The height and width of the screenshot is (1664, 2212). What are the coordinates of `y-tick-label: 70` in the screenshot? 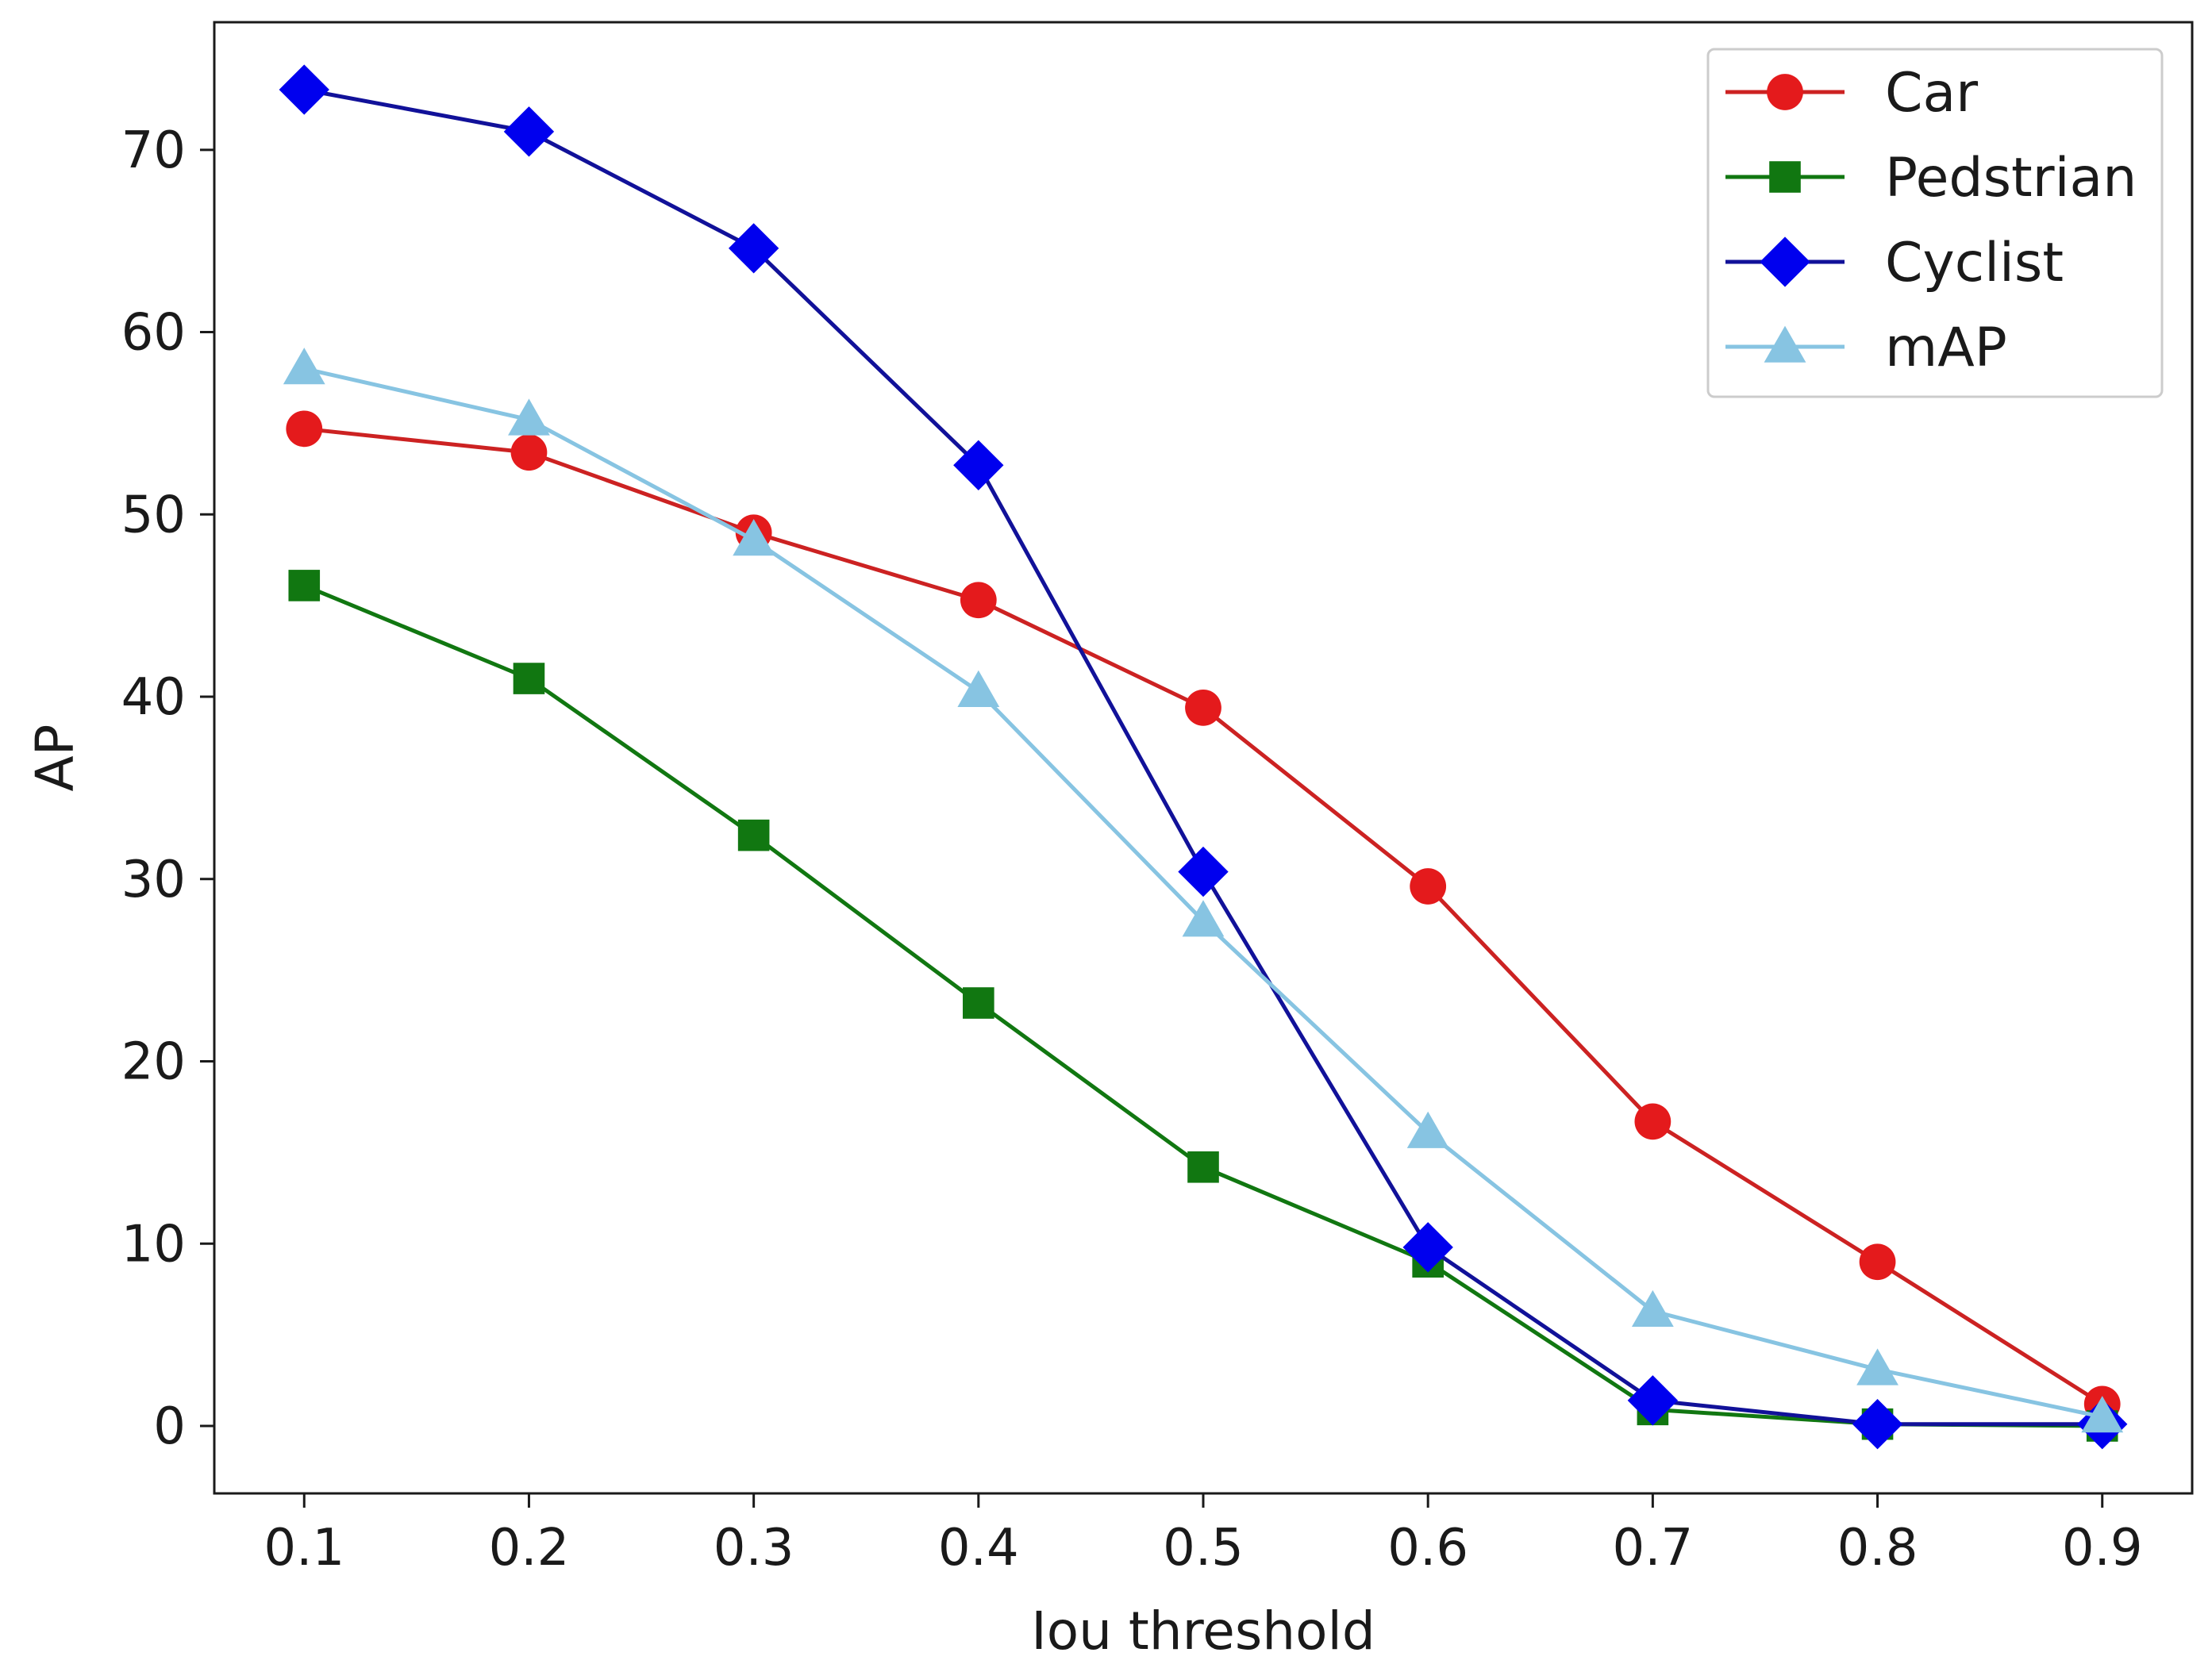 It's located at (153, 150).